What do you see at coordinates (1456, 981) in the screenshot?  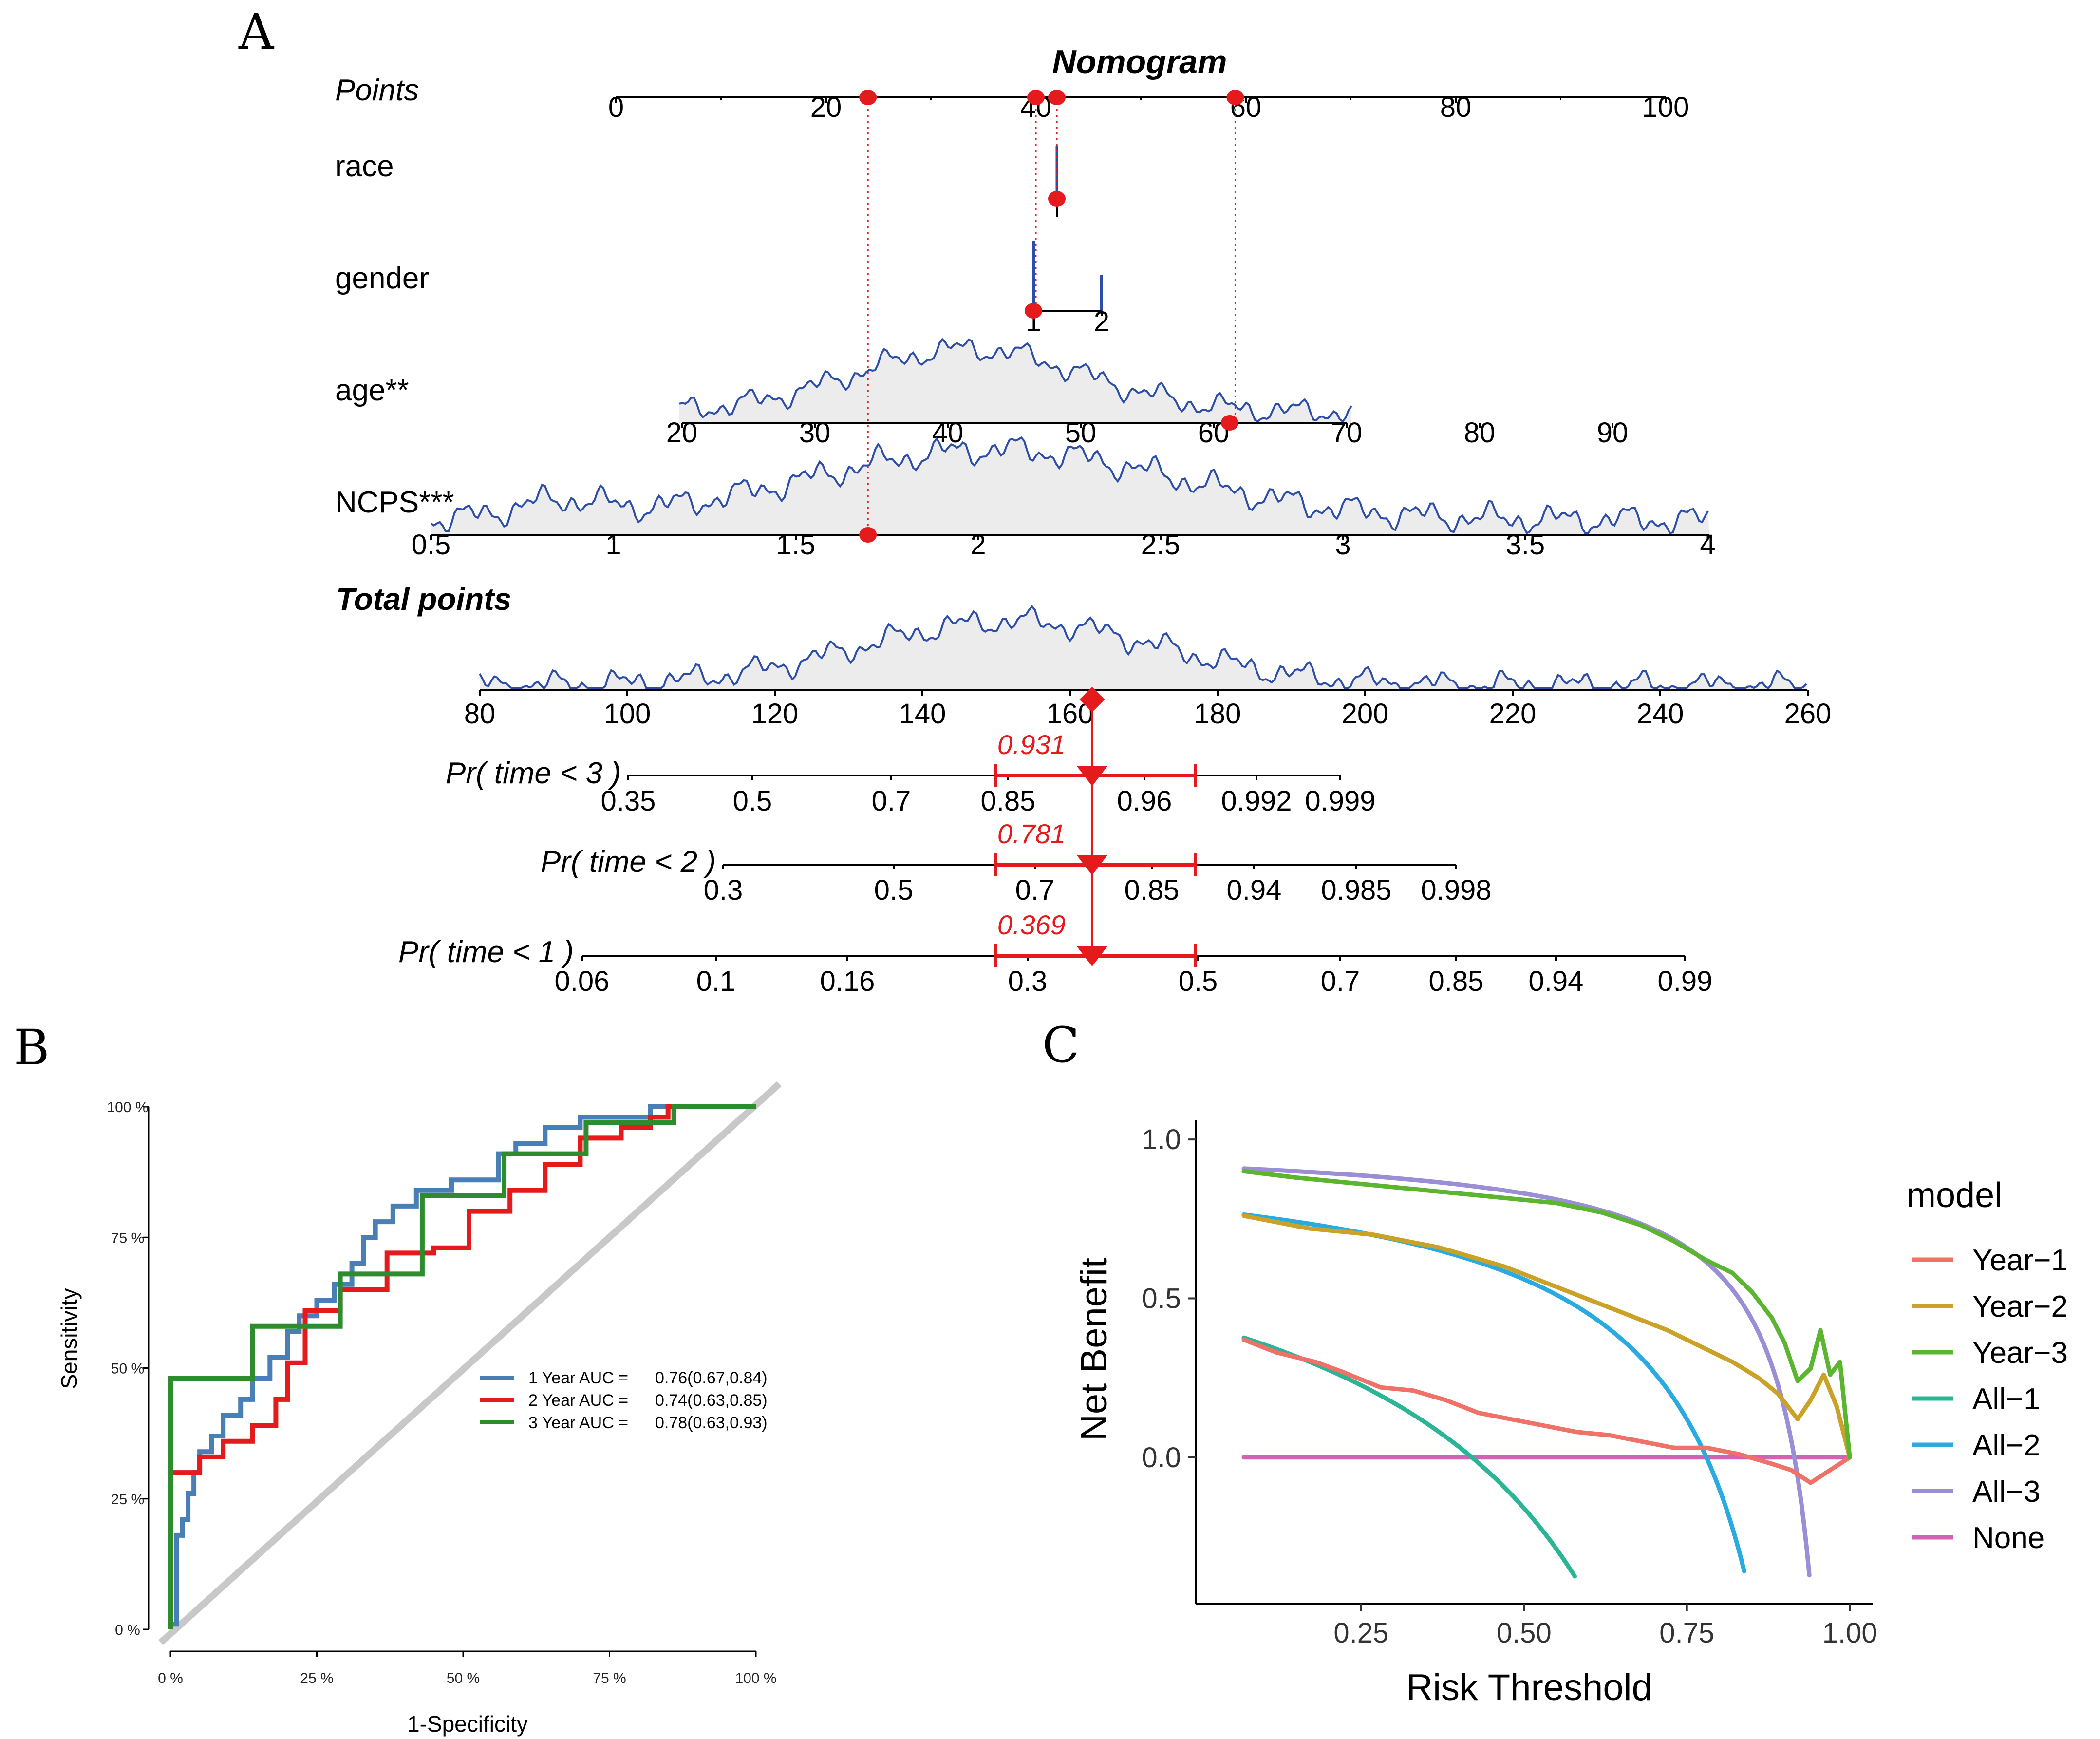 I see `pr1-axis-tick-label: 0.85` at bounding box center [1456, 981].